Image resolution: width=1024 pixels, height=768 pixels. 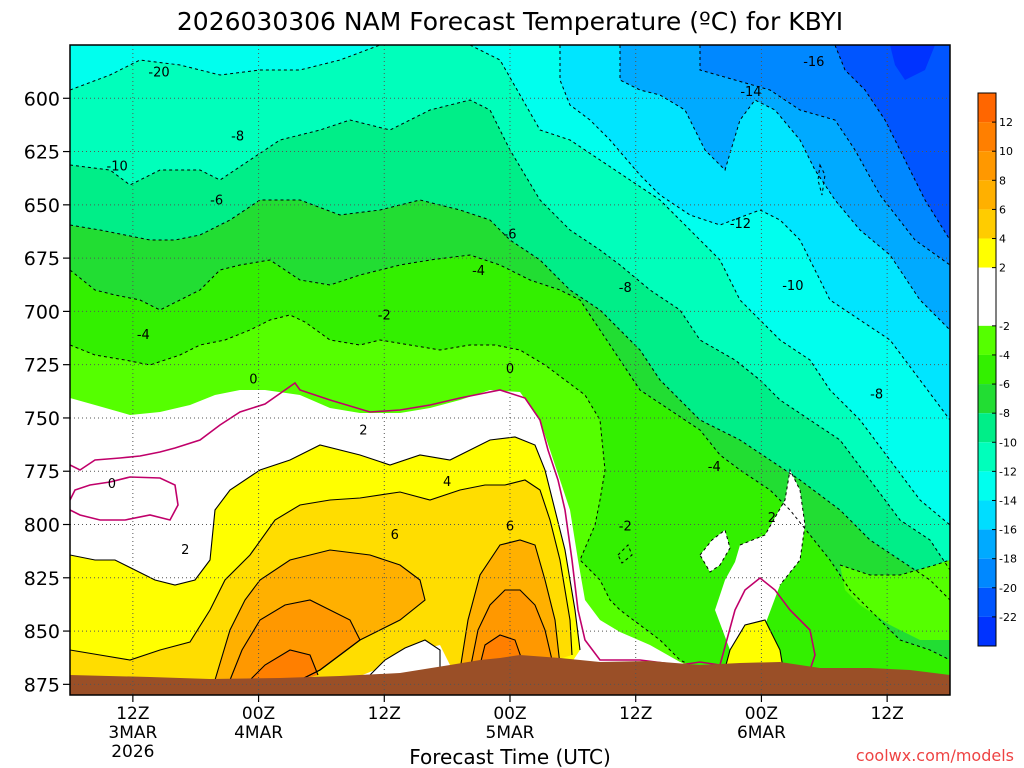 What do you see at coordinates (935, 755) in the screenshot?
I see `credit-text: coolwx.com/models` at bounding box center [935, 755].